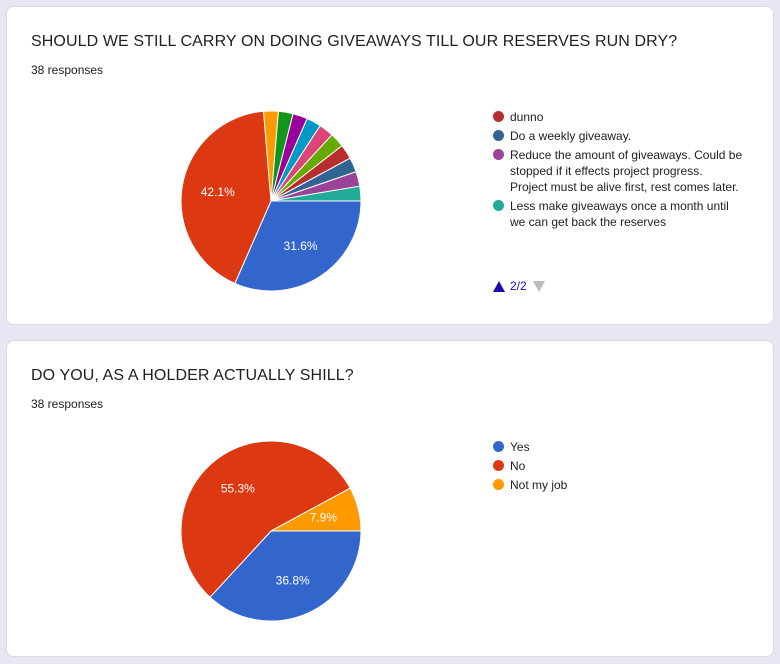 The image size is (780, 664). What do you see at coordinates (499, 286) in the screenshot?
I see `pager-up-icon` at bounding box center [499, 286].